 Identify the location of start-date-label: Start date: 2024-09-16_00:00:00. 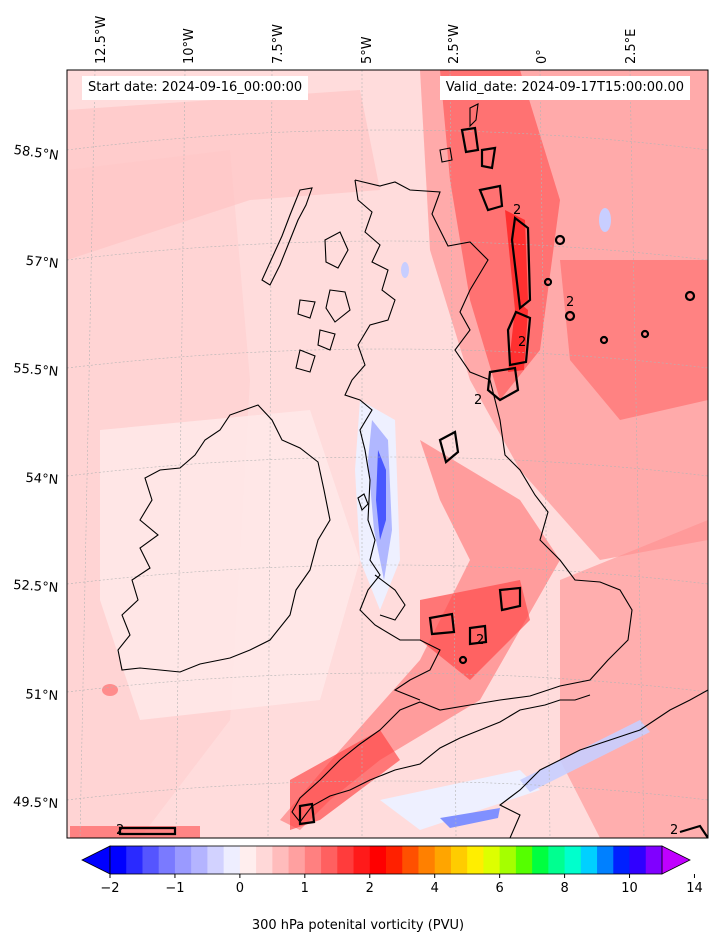
(195, 88).